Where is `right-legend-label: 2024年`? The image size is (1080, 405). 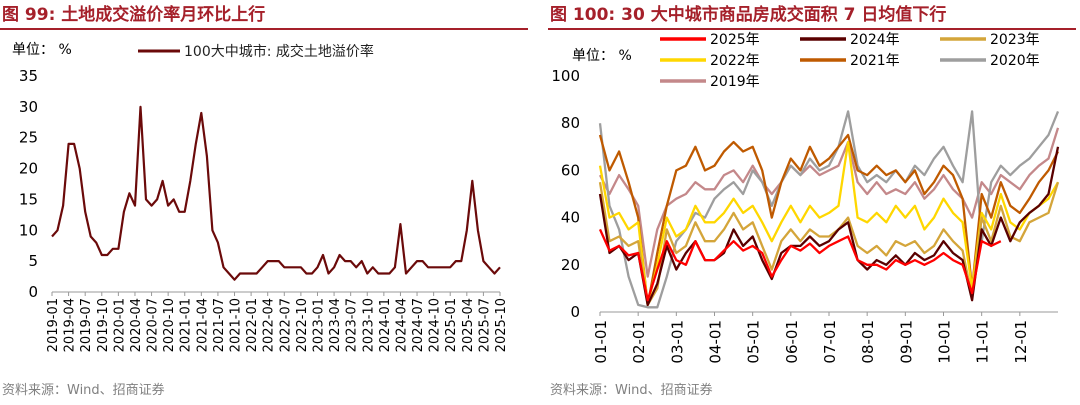
right-legend-label: 2024年 is located at coordinates (875, 40).